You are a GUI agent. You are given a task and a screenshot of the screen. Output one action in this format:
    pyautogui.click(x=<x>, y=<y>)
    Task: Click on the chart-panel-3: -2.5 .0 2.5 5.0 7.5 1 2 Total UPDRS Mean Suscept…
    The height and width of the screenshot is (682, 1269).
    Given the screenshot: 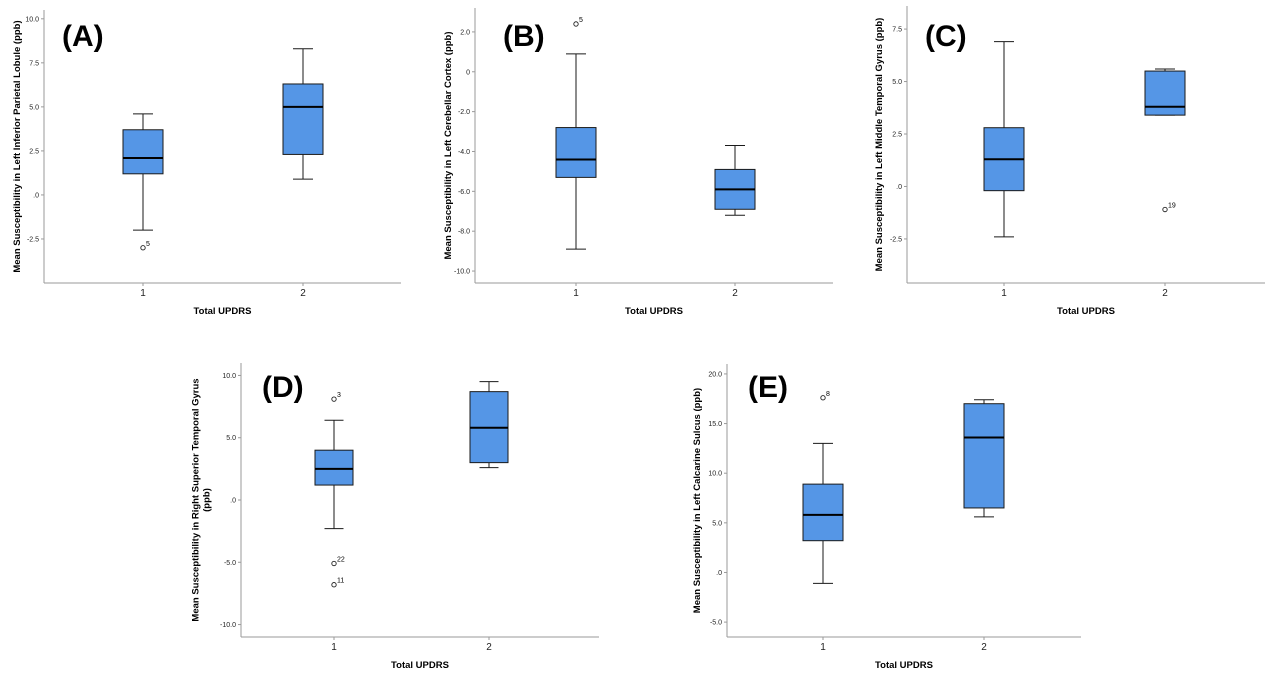 What is the action you would take?
    pyautogui.click(x=1069, y=161)
    